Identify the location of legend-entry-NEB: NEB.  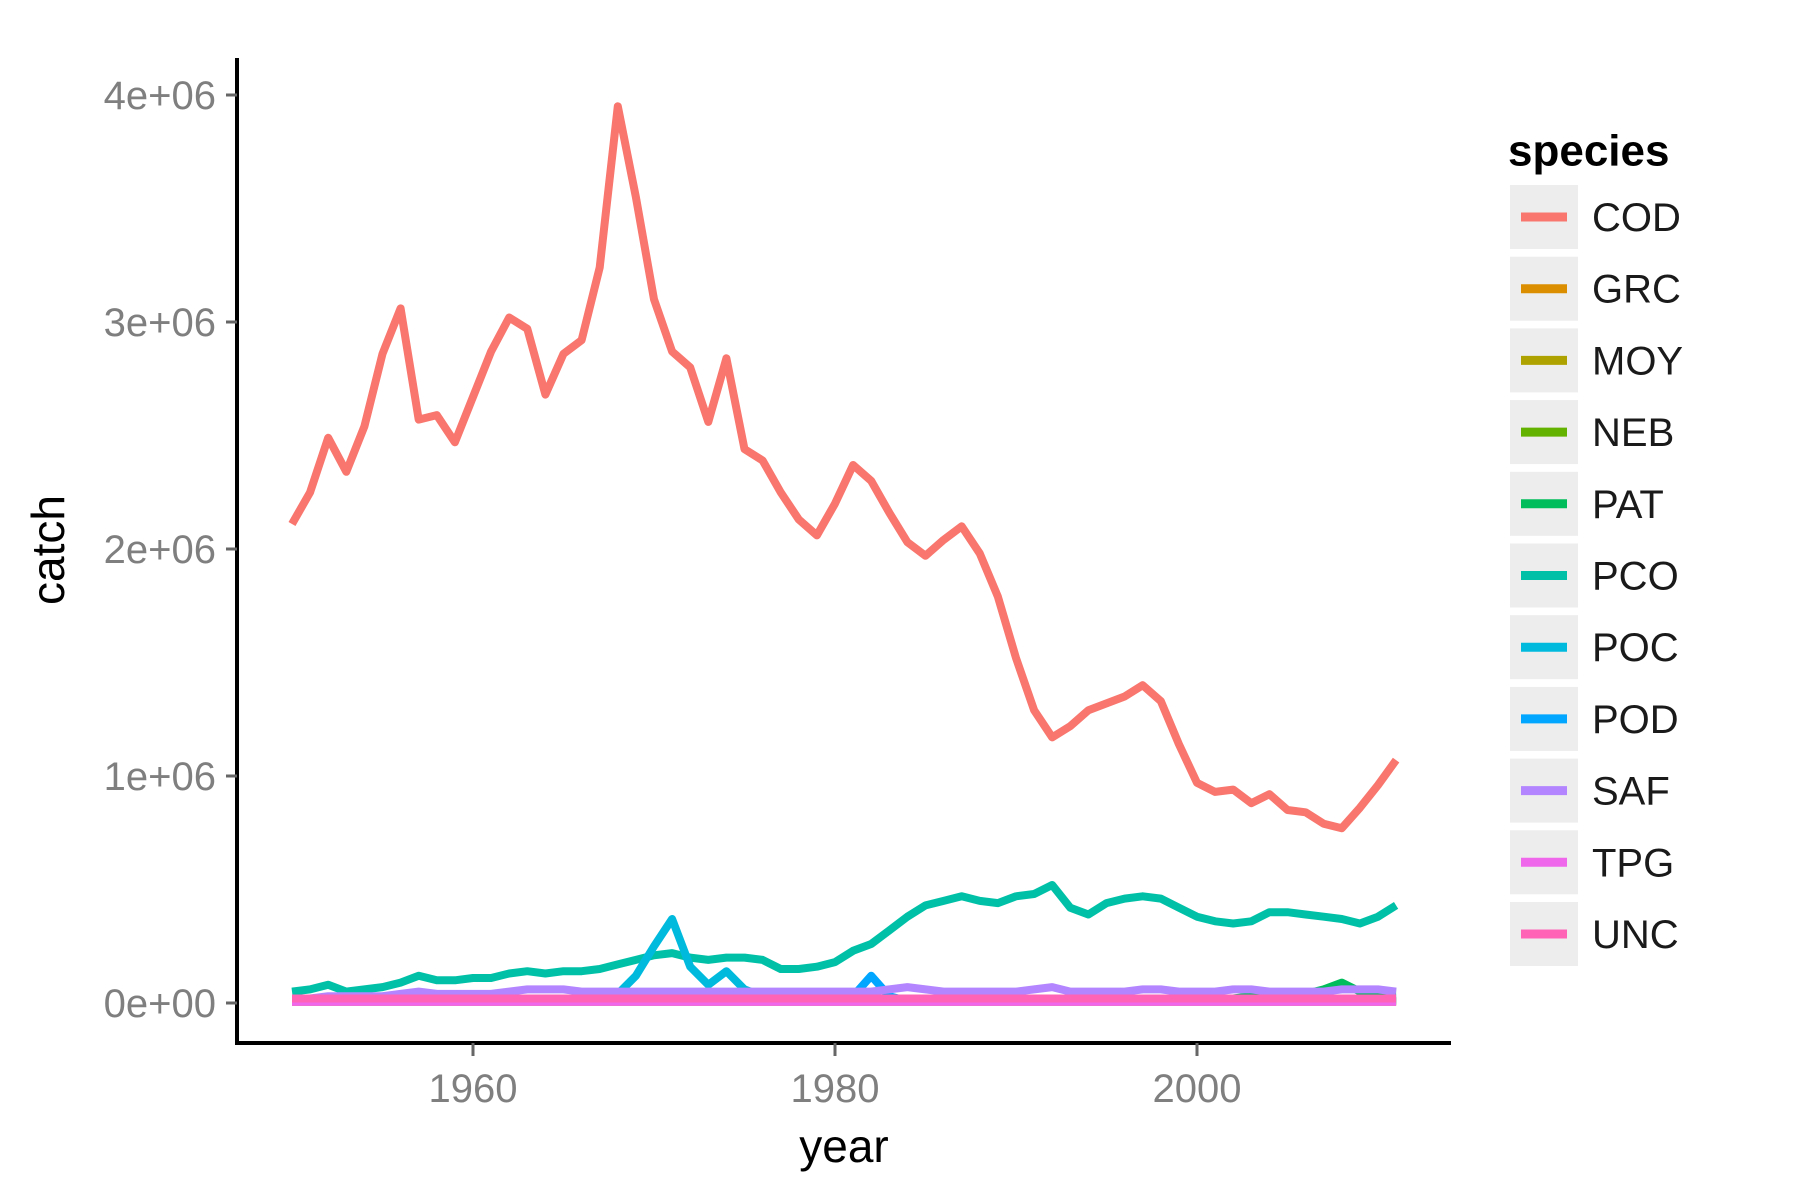
(1592, 432).